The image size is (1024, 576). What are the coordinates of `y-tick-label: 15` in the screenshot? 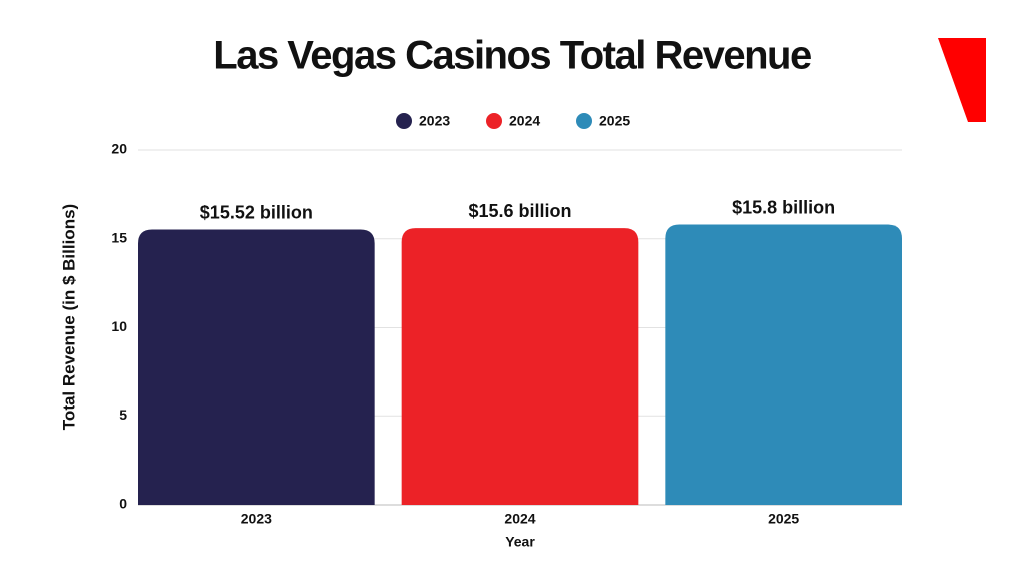 It's located at (119, 237).